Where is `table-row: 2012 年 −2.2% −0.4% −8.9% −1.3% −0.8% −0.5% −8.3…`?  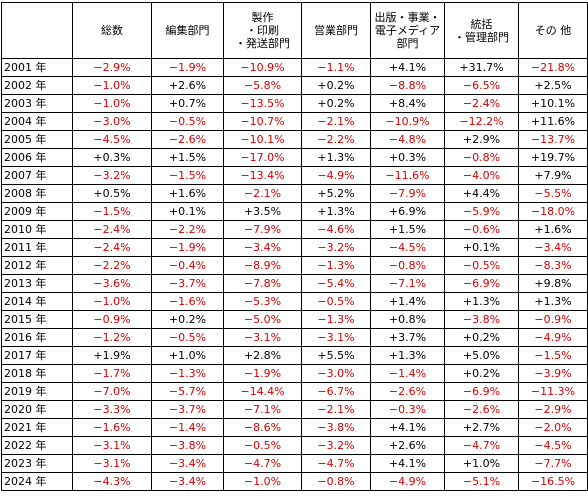
table-row: 2012 年 −2.2% −0.4% −8.9% −1.3% −0.8% −0.5% −8.3… is located at coordinates (294, 265).